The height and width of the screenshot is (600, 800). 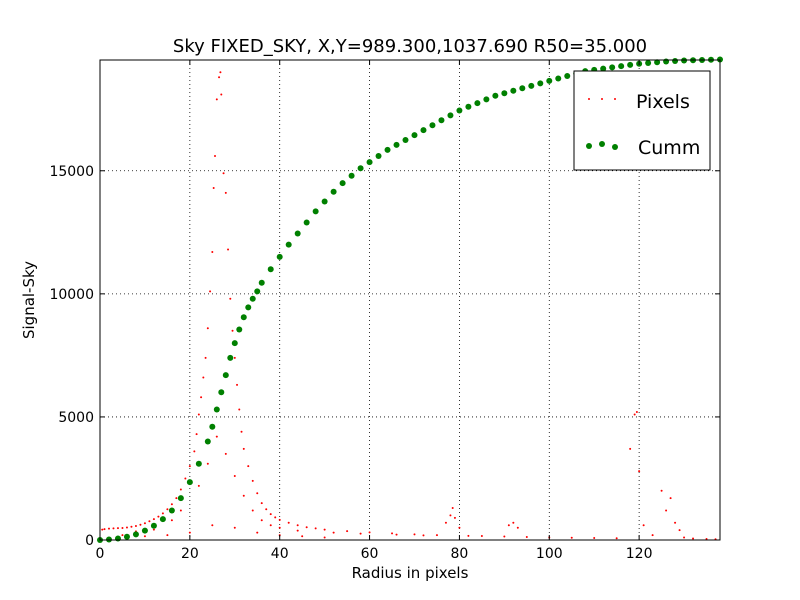 What do you see at coordinates (89, 541) in the screenshot?
I see `y-tick-label: 0` at bounding box center [89, 541].